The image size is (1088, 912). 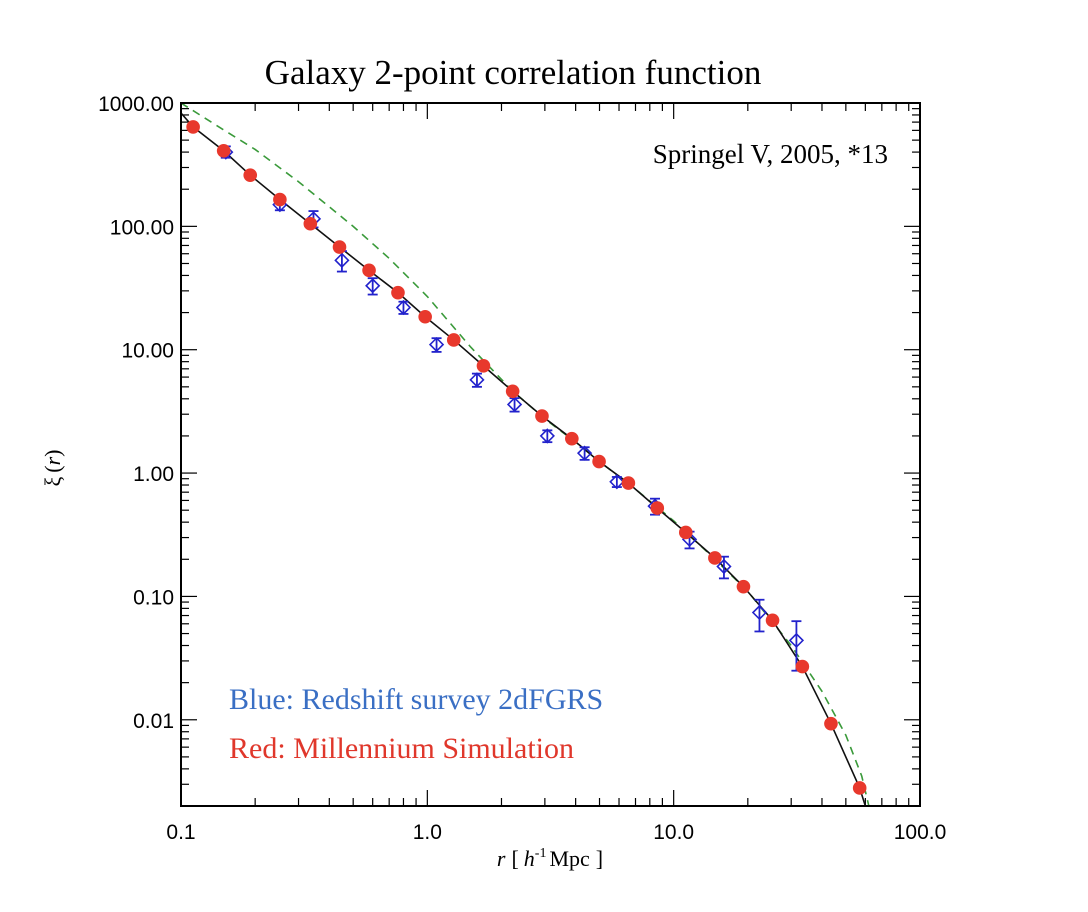 I want to click on y-axis-label: ξ (r), so click(x=52, y=467).